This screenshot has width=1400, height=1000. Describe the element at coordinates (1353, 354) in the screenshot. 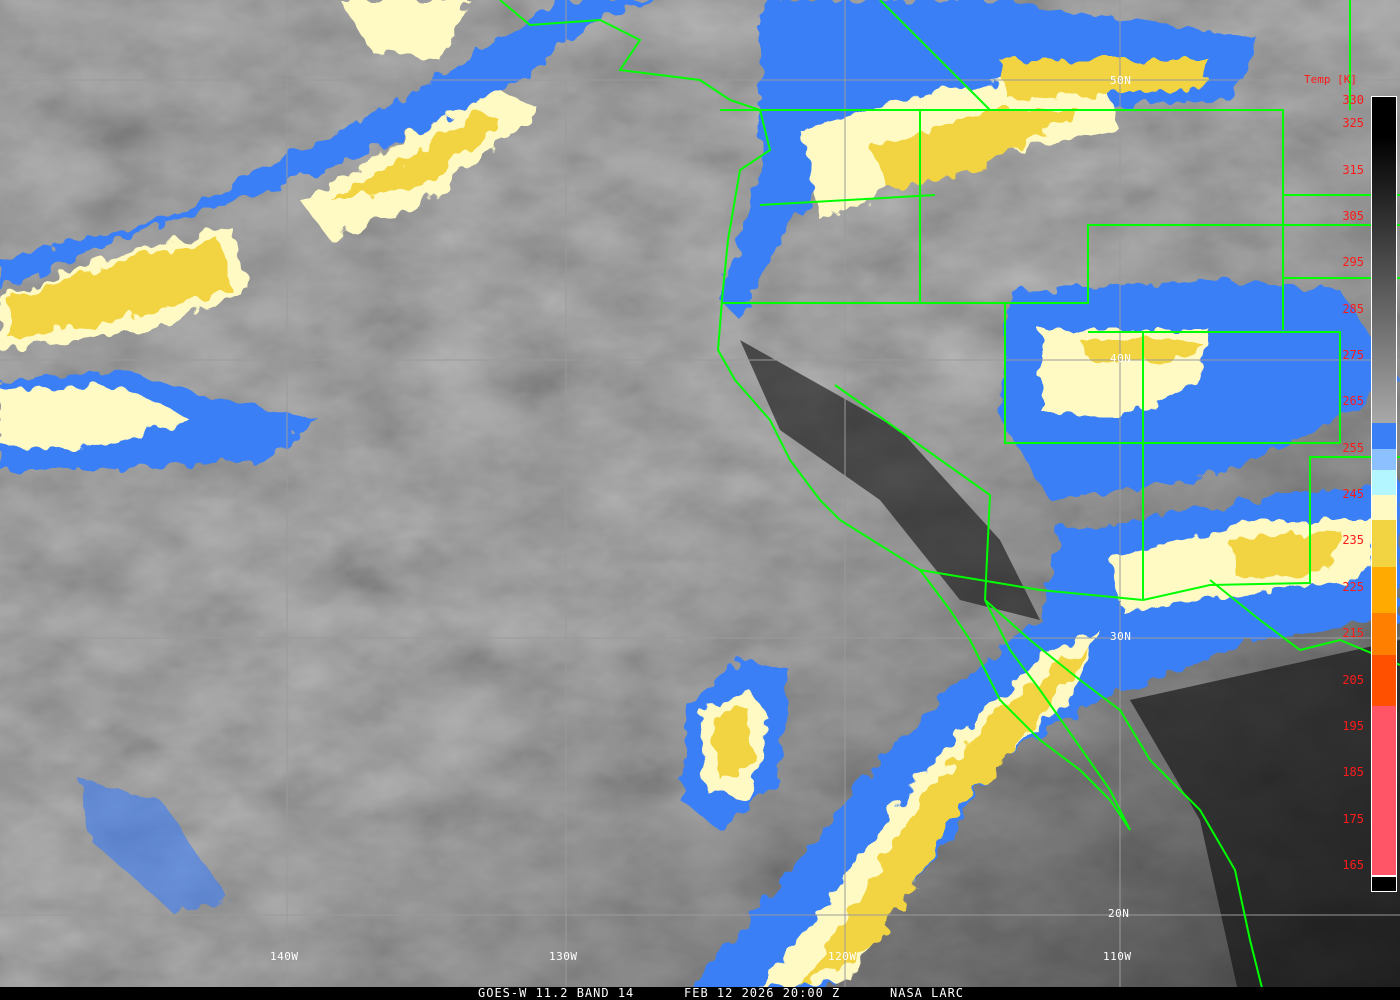

I see `colorbar-tick-label: 275` at that location.